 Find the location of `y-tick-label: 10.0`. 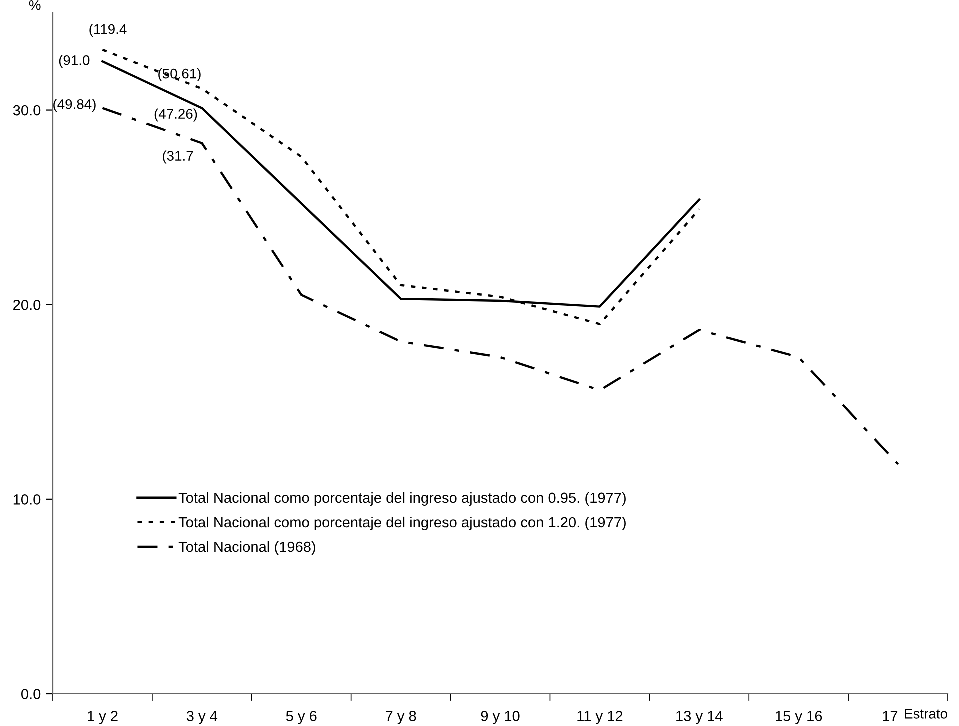

y-tick-label: 10.0 is located at coordinates (27, 499).